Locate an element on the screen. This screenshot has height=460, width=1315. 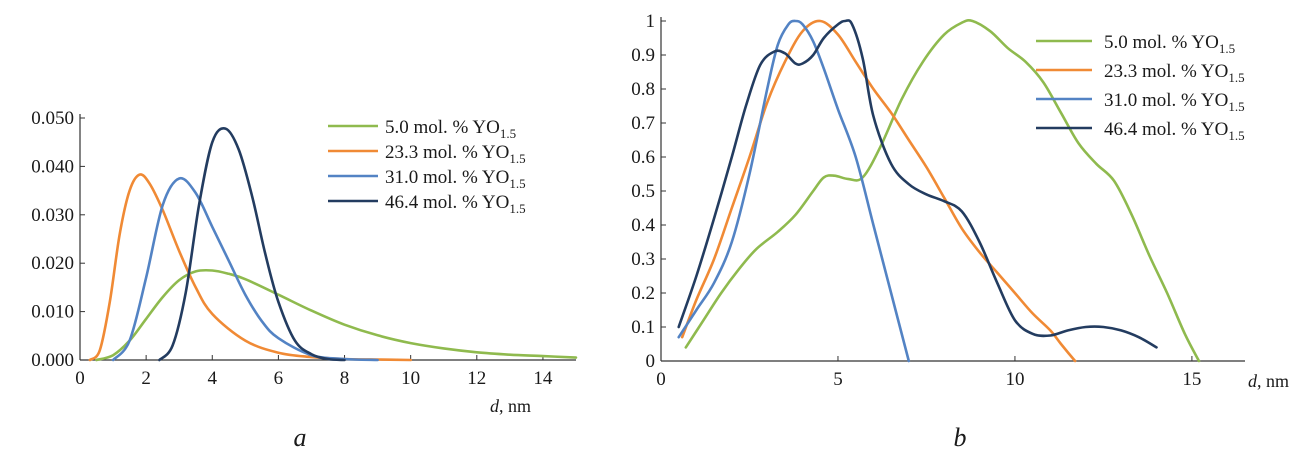
panel-b-legend-label: 5.0 mol. % YO1.5 is located at coordinates (1169, 44).